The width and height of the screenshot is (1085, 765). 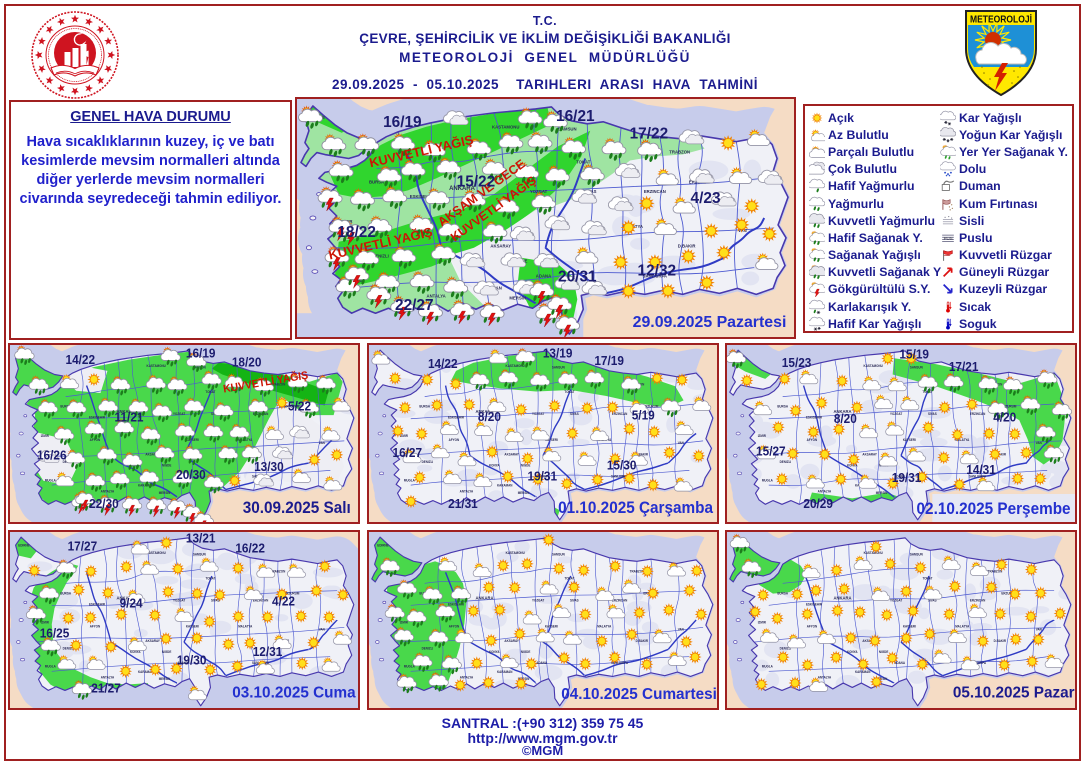 What do you see at coordinates (978, 663) in the screenshot?
I see `svg-text: SANLIURFA` at bounding box center [978, 663].